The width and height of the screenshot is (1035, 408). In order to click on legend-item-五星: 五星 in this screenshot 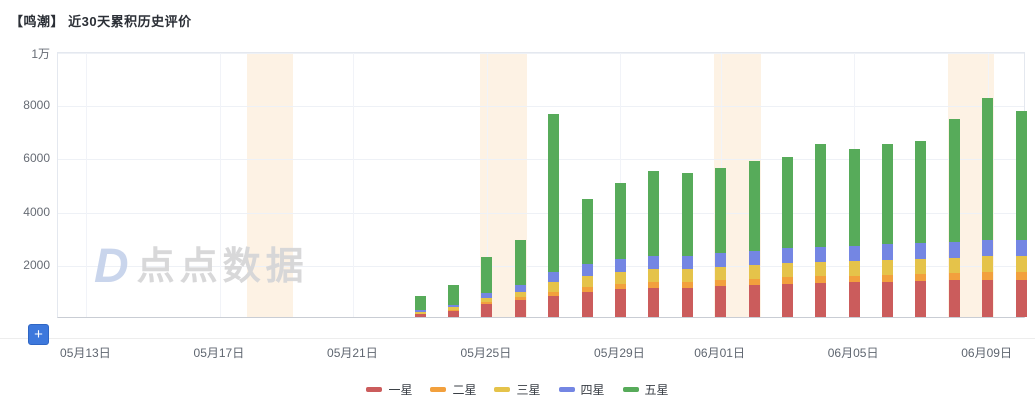, I will do `click(645, 389)`.